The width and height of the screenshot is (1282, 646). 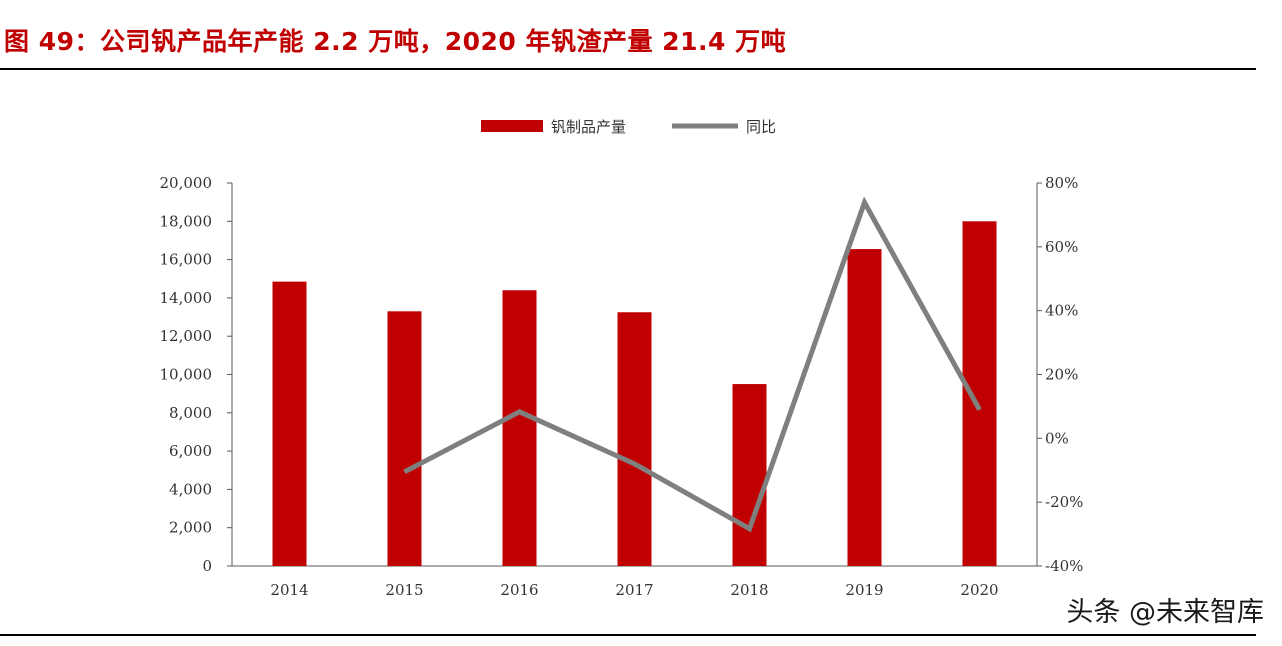 I want to click on left-tick-label: 14,000, so click(x=186, y=298).